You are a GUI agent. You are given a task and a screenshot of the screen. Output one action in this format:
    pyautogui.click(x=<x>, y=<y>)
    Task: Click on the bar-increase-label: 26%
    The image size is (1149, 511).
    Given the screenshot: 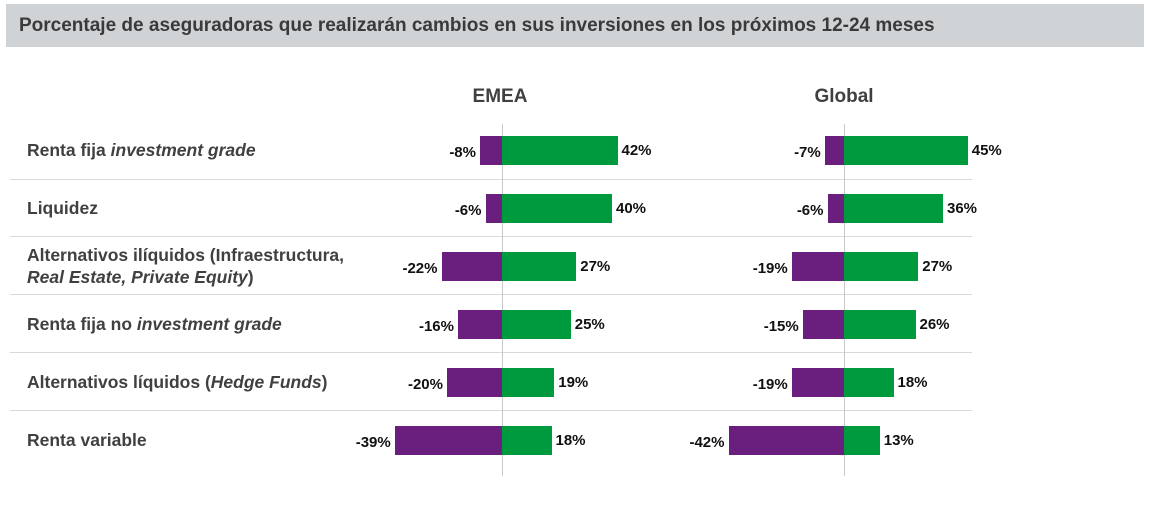 What is the action you would take?
    pyautogui.click(x=934, y=324)
    